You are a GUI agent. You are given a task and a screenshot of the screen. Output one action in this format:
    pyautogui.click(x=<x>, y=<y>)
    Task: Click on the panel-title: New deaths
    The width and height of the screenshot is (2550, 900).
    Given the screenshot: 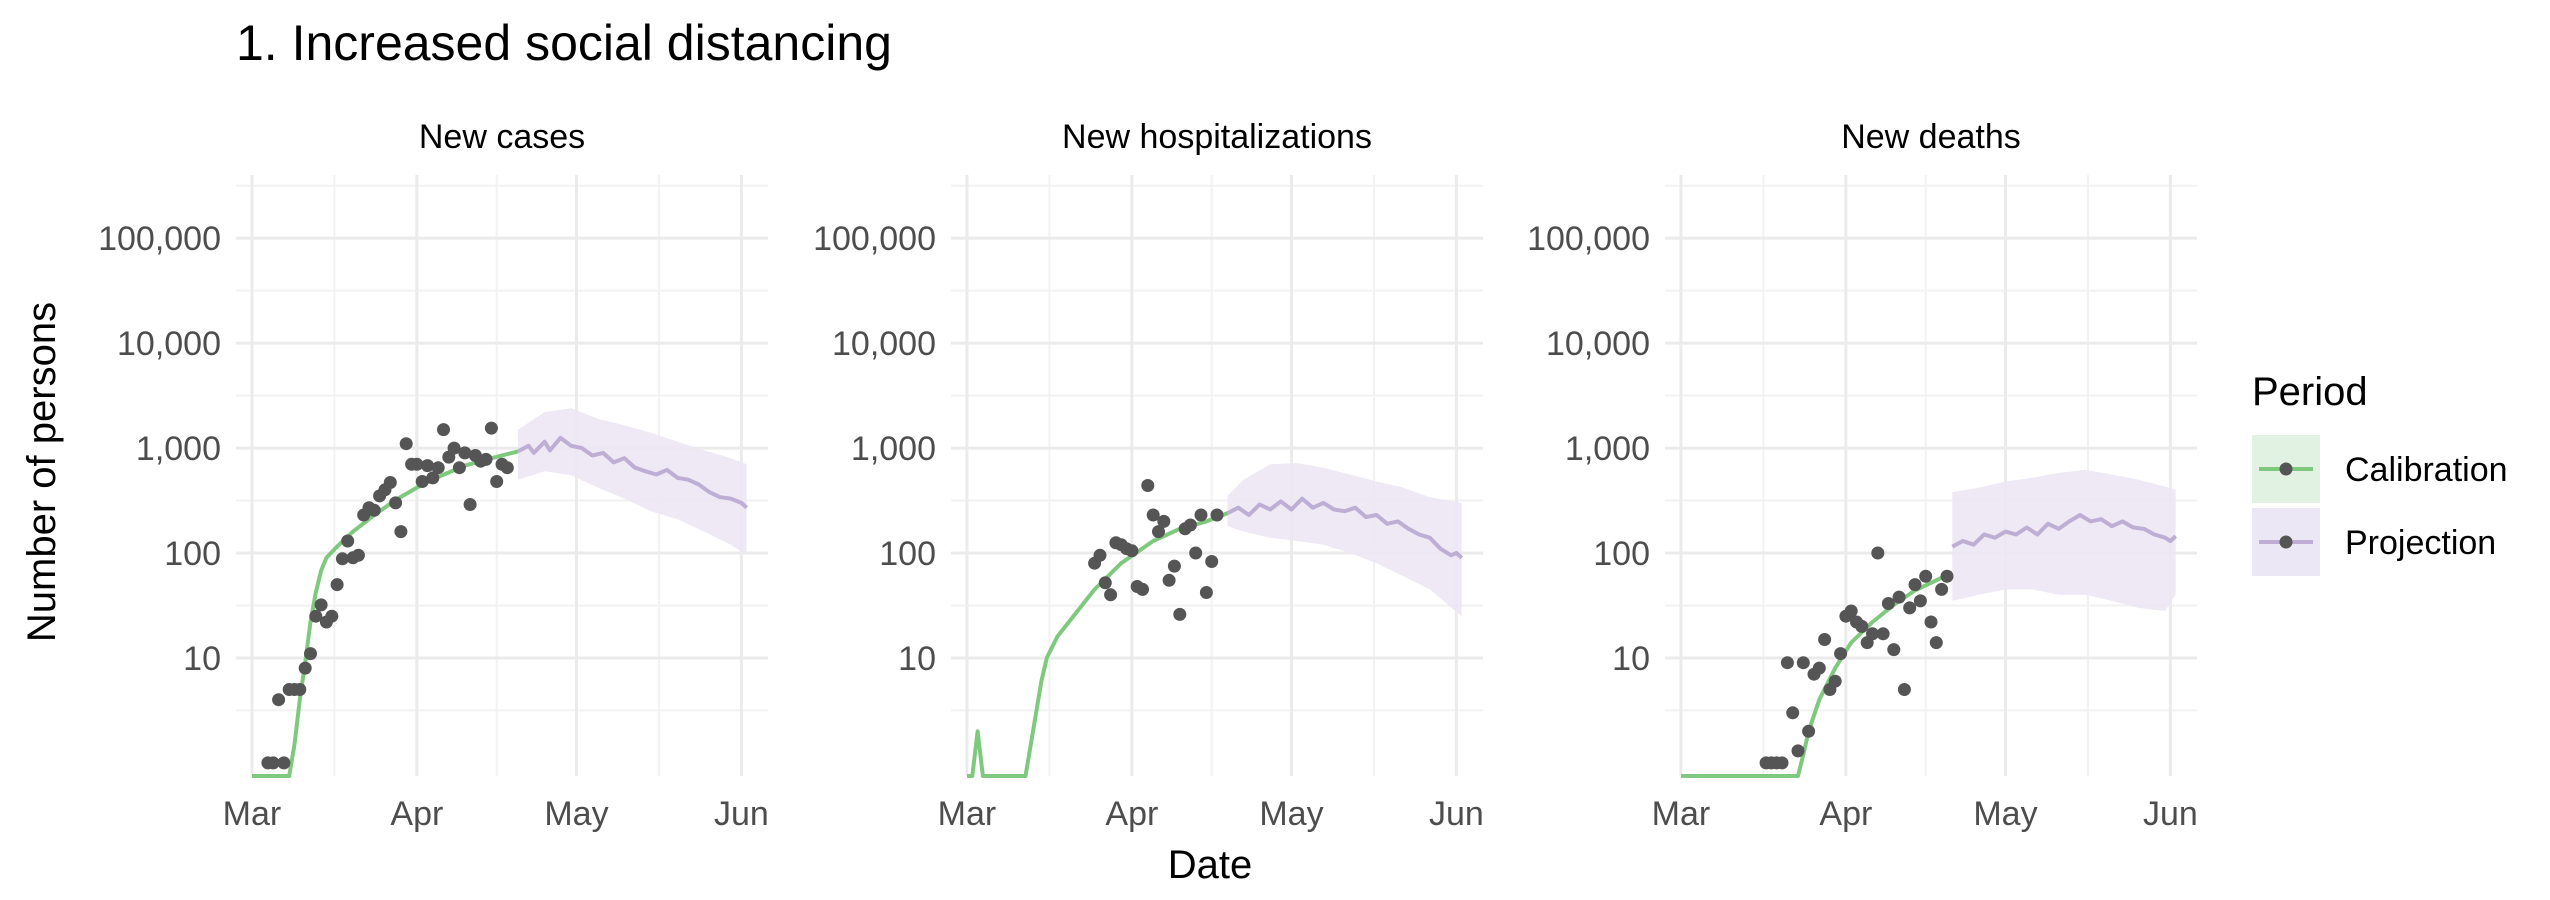 What is the action you would take?
    pyautogui.click(x=1931, y=137)
    